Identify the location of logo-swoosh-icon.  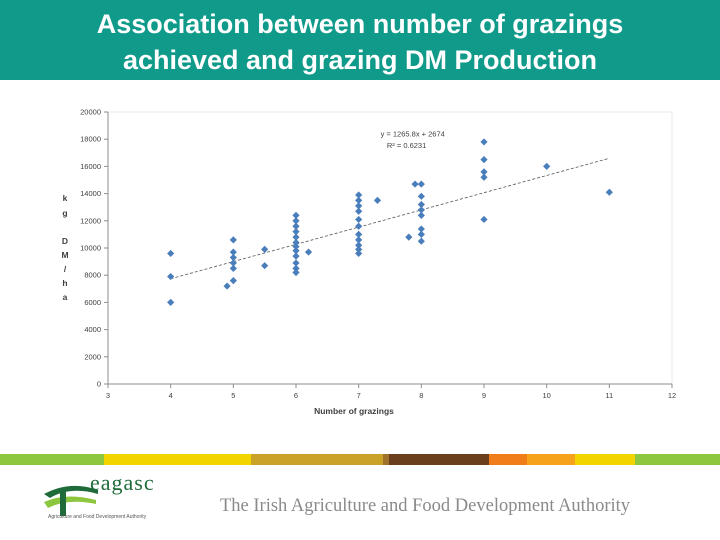
(71, 500).